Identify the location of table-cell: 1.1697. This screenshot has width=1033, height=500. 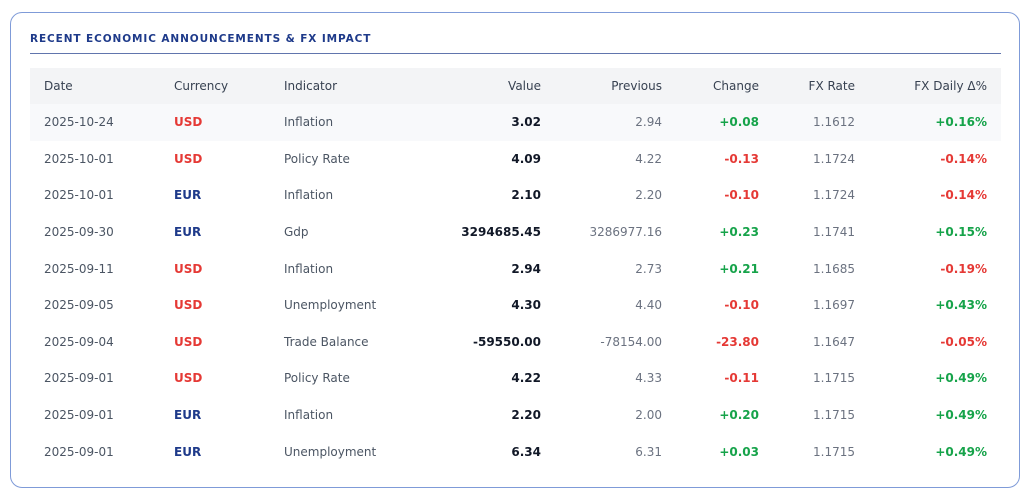
(834, 305).